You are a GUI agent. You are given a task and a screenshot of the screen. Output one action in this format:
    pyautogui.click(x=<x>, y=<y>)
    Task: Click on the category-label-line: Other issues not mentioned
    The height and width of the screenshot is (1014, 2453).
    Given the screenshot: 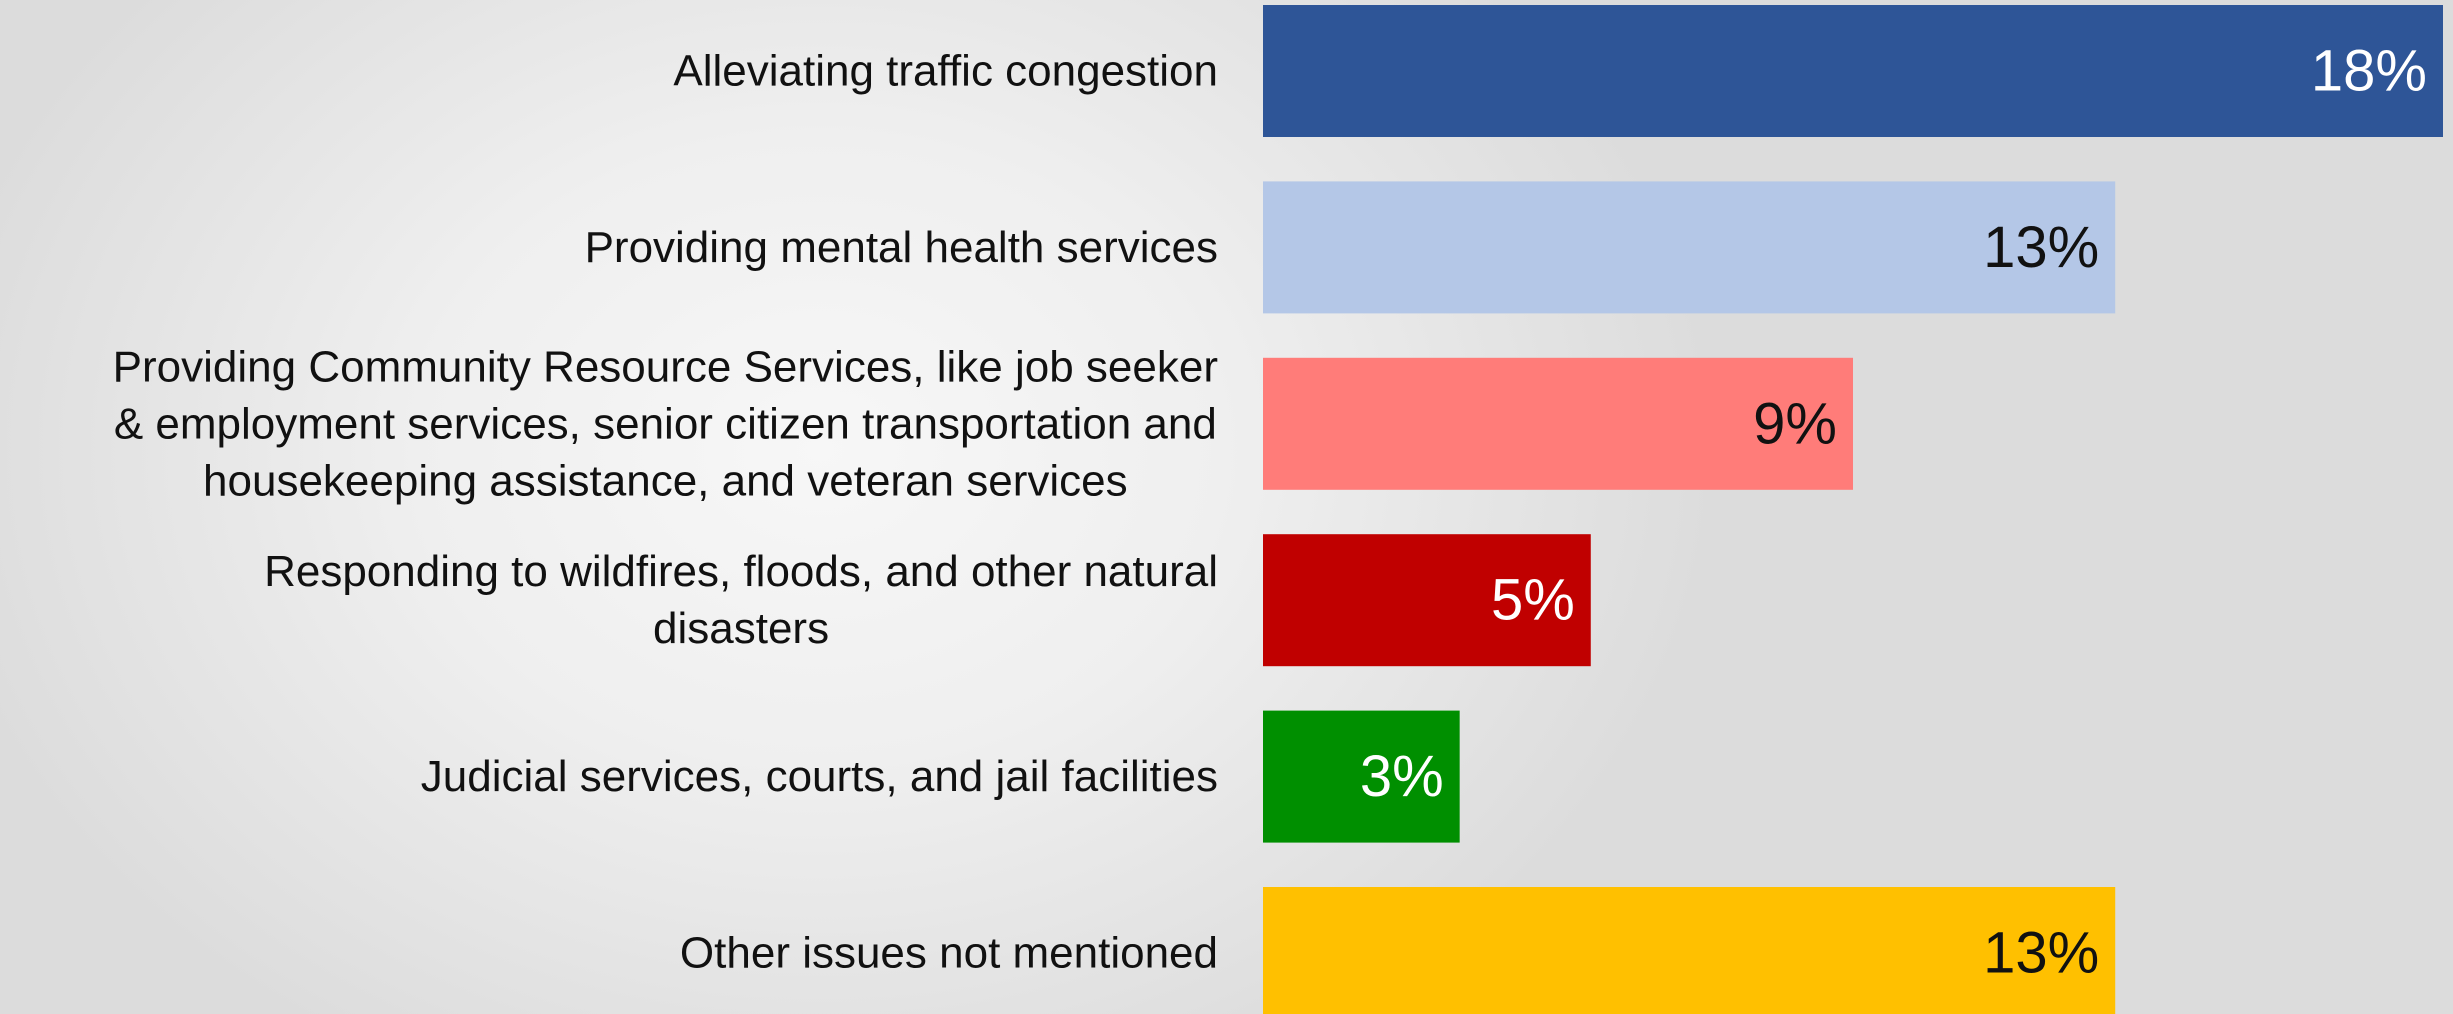 What is the action you would take?
    pyautogui.click(x=949, y=953)
    